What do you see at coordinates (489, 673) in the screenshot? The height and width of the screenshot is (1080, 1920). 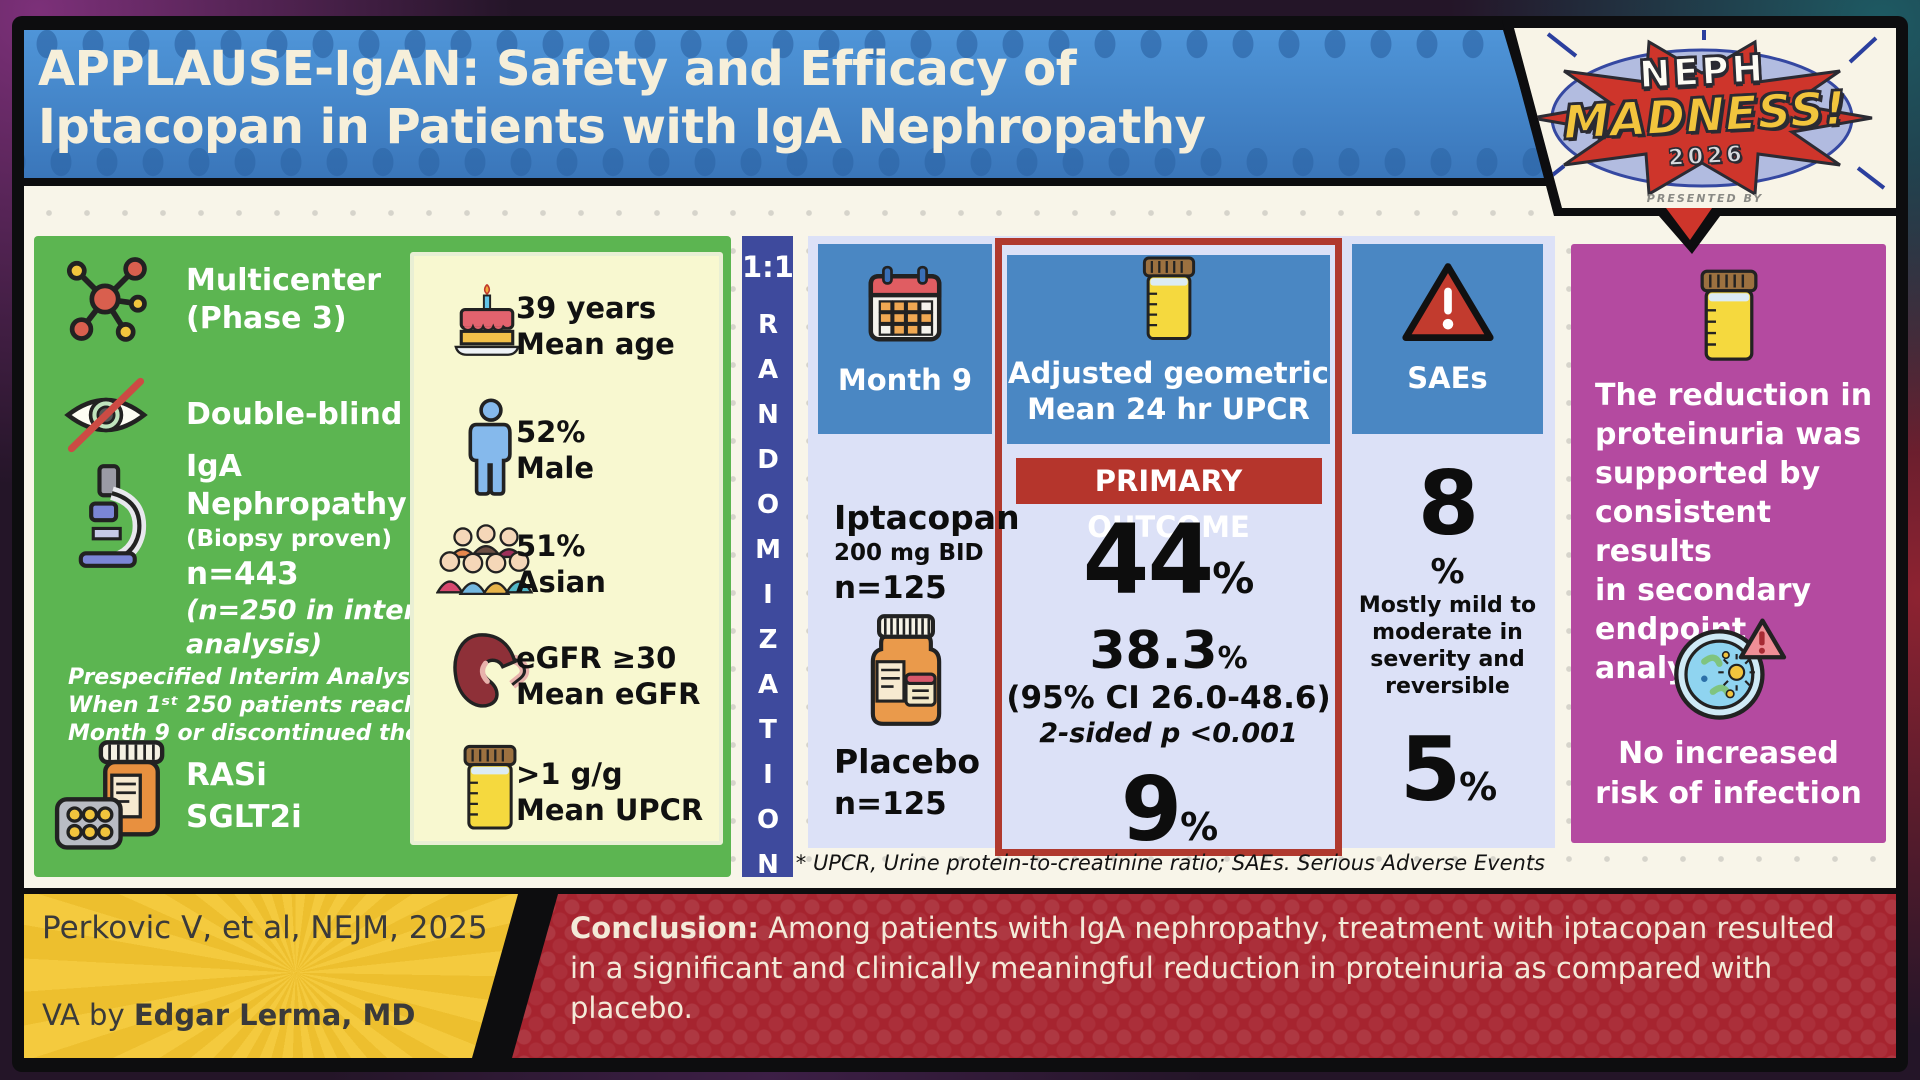 I see `kidney-icon` at bounding box center [489, 673].